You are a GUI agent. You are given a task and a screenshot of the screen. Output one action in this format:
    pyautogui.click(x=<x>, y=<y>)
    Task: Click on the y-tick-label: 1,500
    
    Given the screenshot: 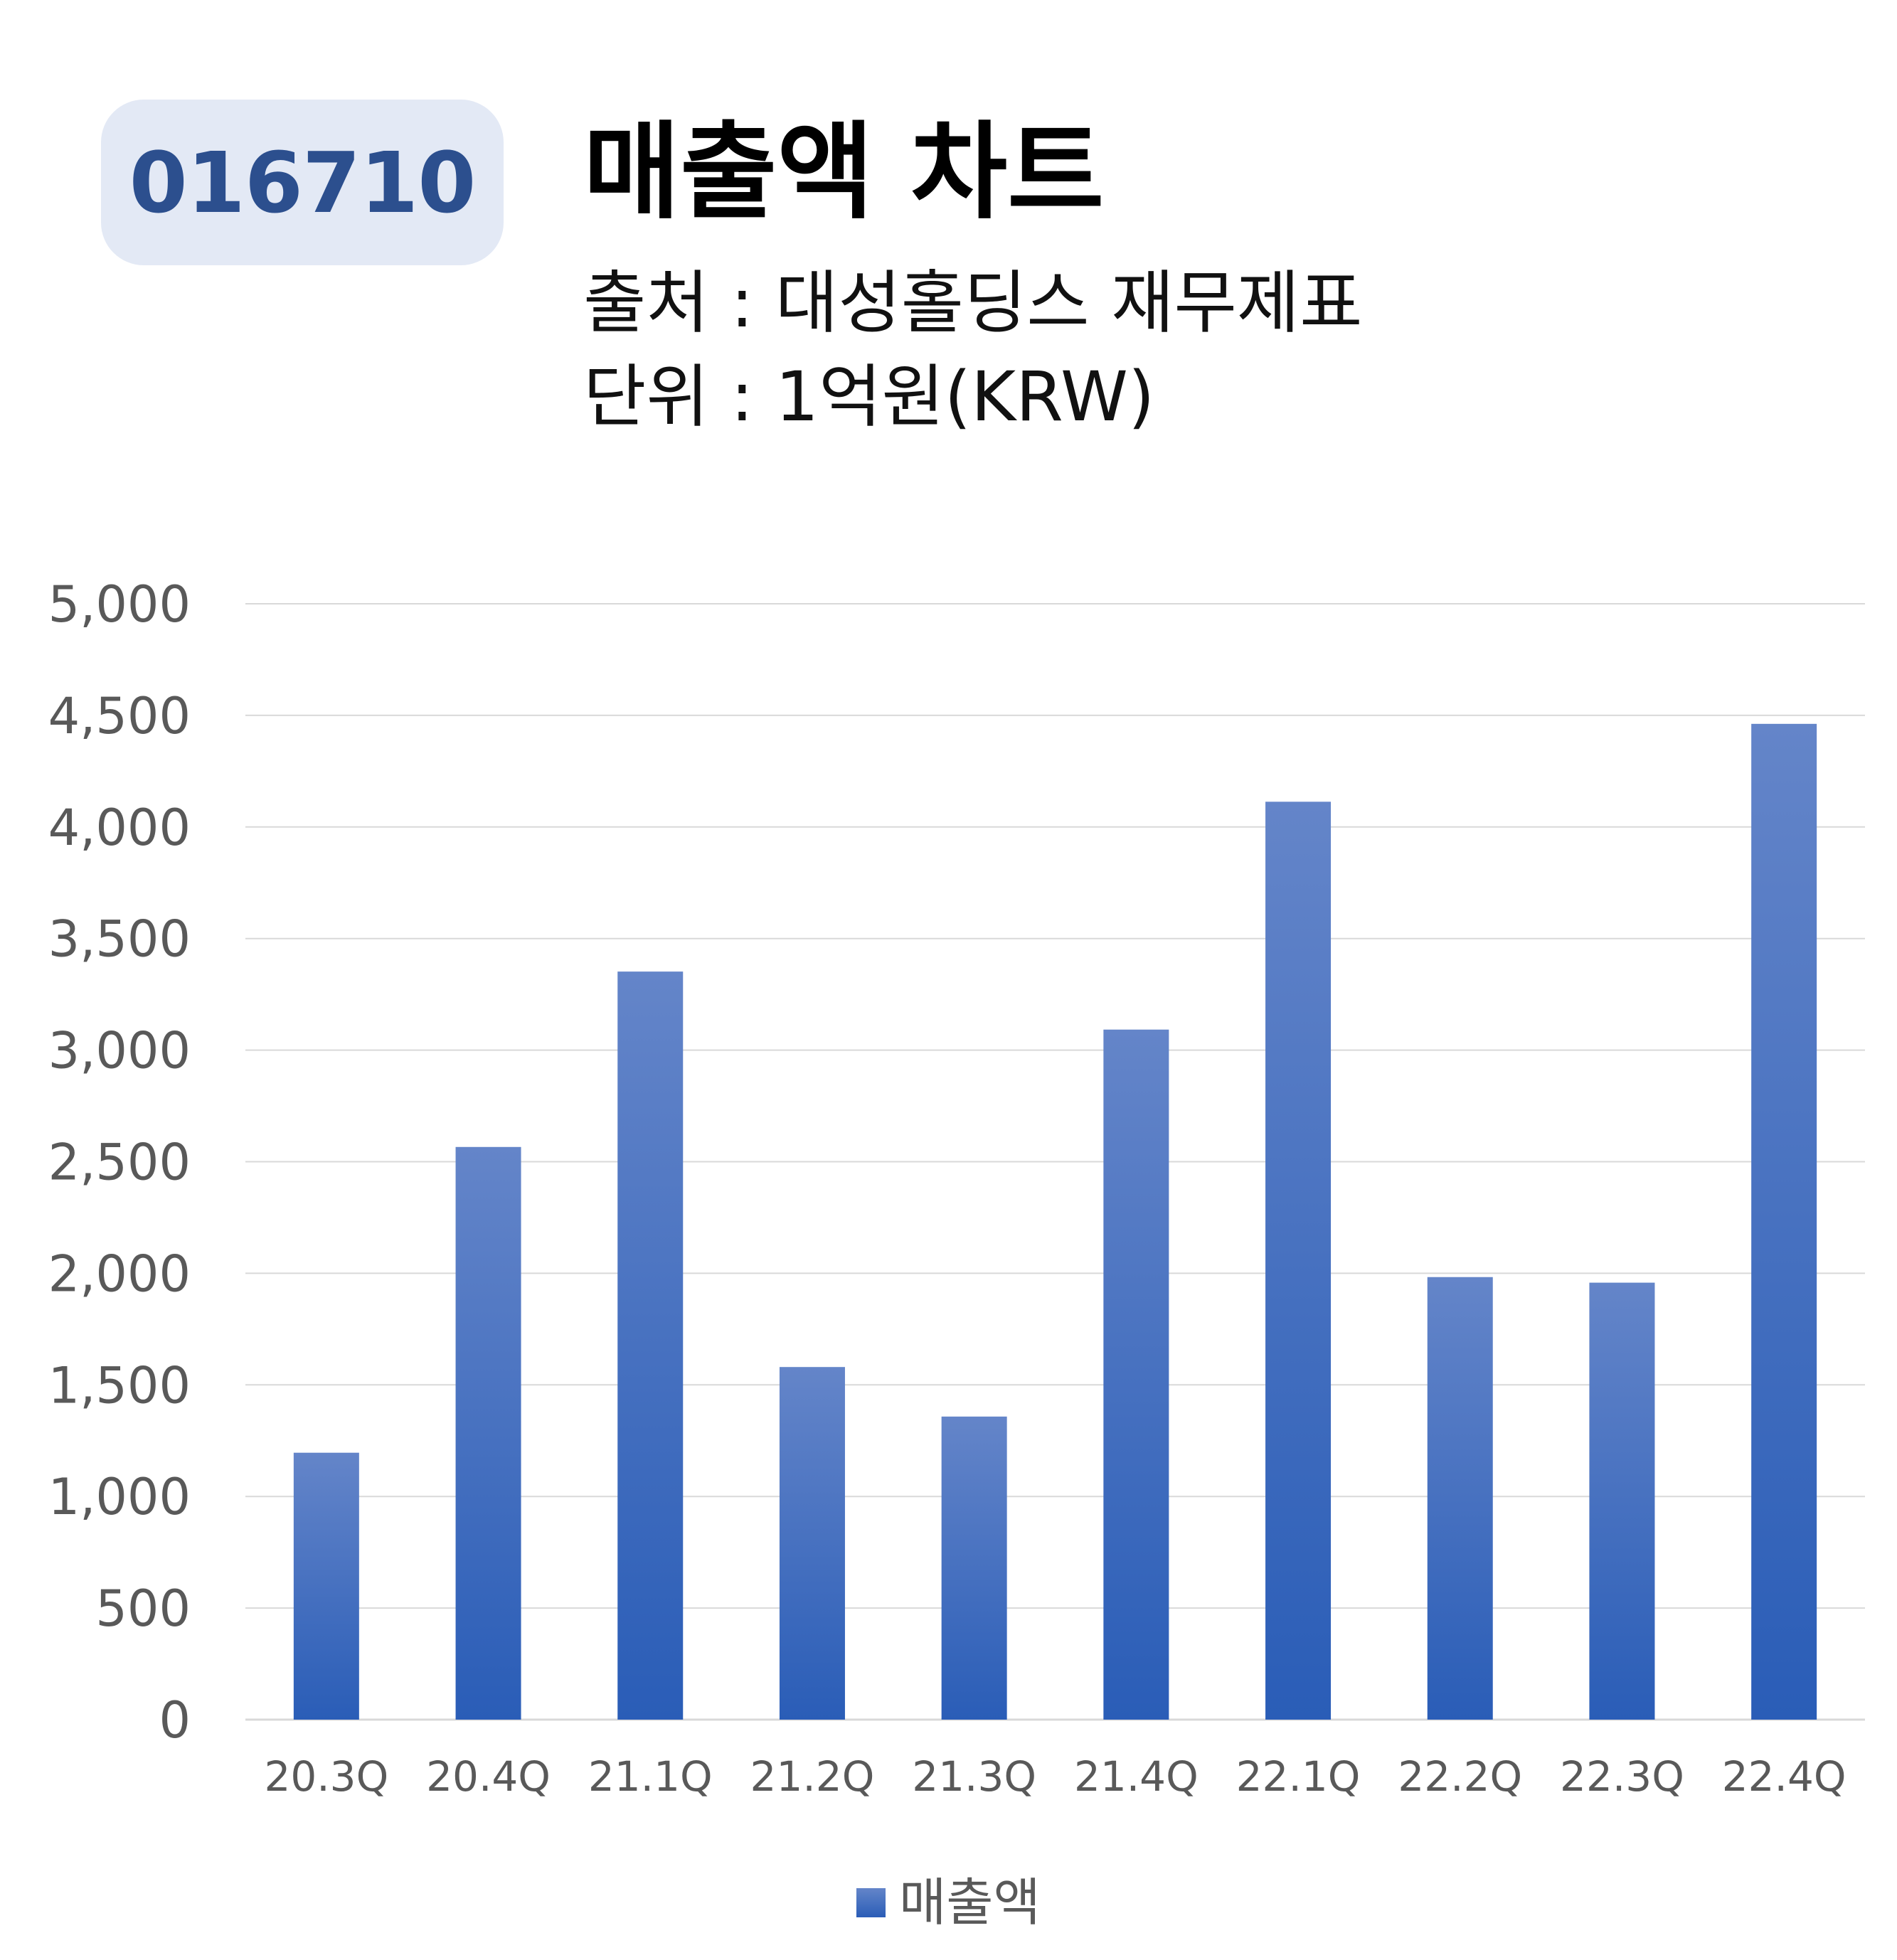 What is the action you would take?
    pyautogui.click(x=119, y=1385)
    